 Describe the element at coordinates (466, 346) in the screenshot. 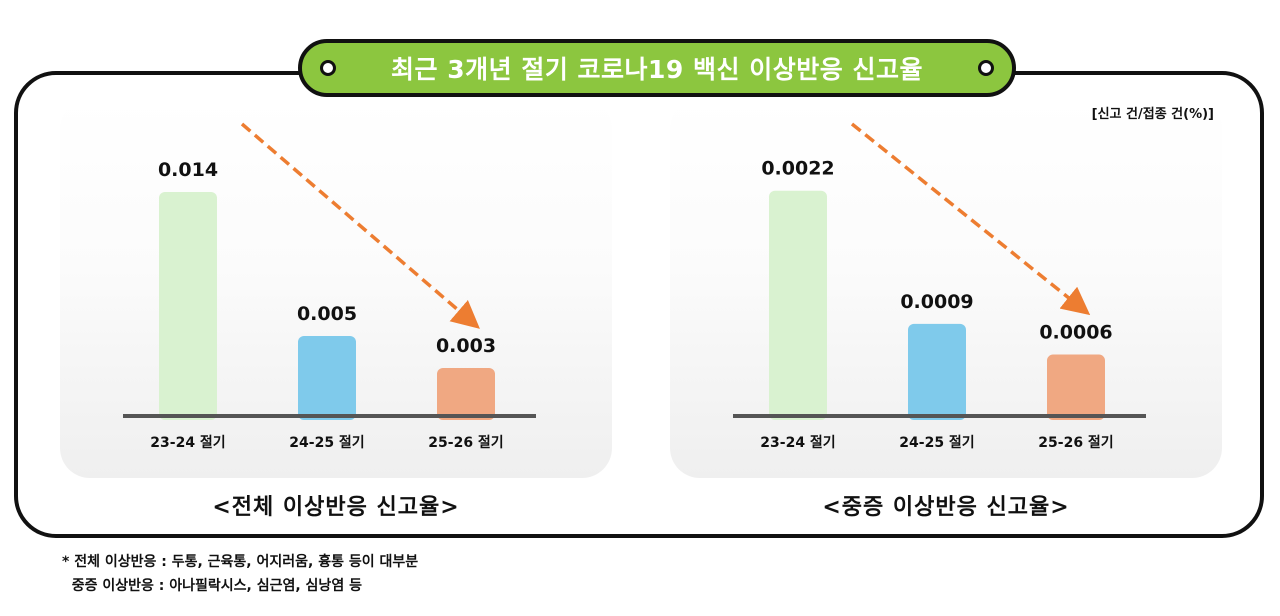

I see `value-label-3: 0.003` at that location.